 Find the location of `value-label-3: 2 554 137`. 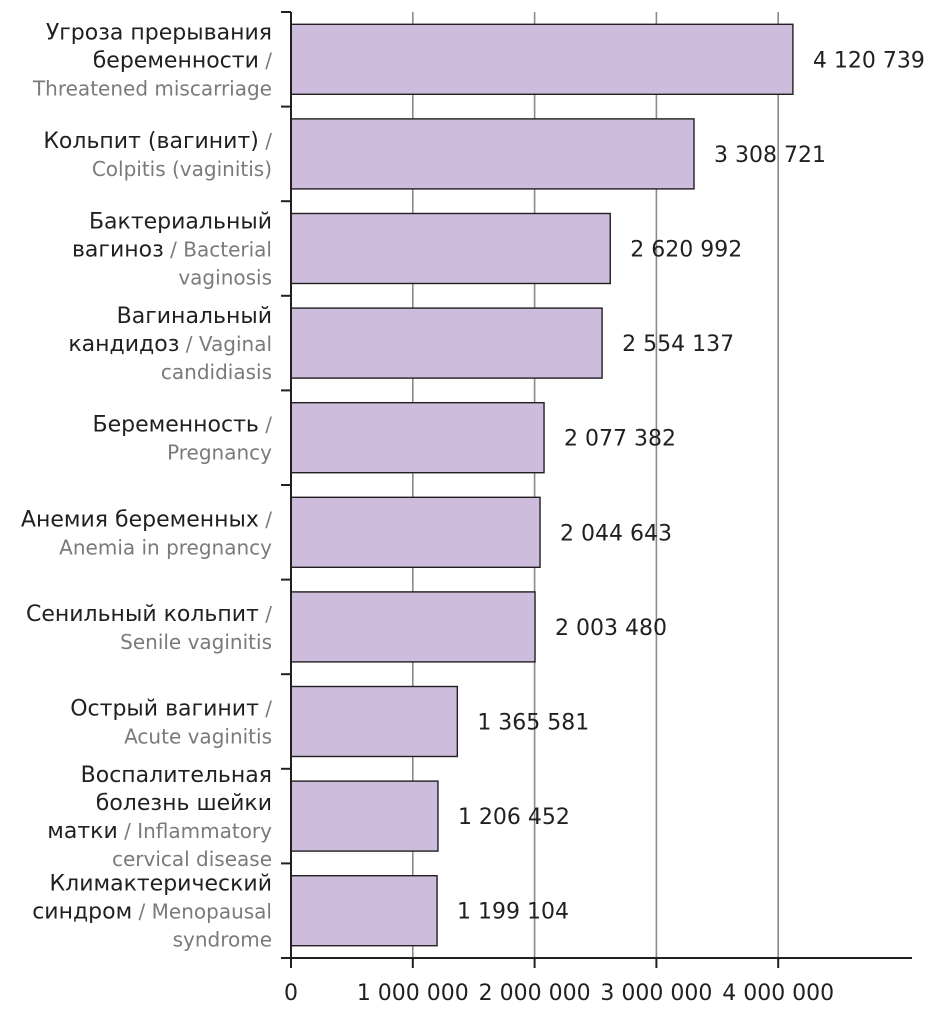

value-label-3: 2 554 137 is located at coordinates (678, 344).